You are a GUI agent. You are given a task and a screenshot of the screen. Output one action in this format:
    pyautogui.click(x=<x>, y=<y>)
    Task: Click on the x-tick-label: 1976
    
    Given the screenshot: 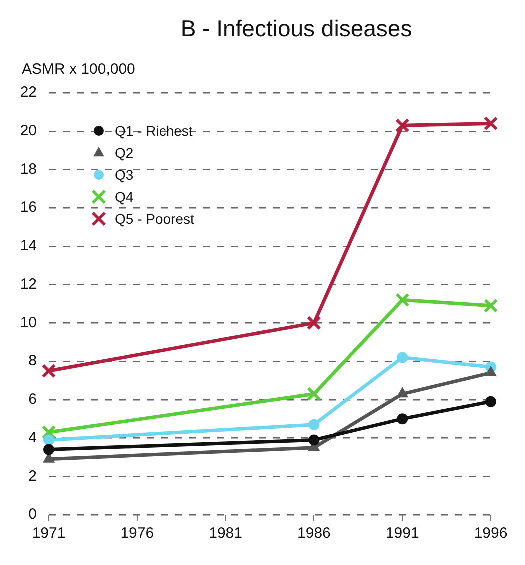 What is the action you would take?
    pyautogui.click(x=137, y=533)
    